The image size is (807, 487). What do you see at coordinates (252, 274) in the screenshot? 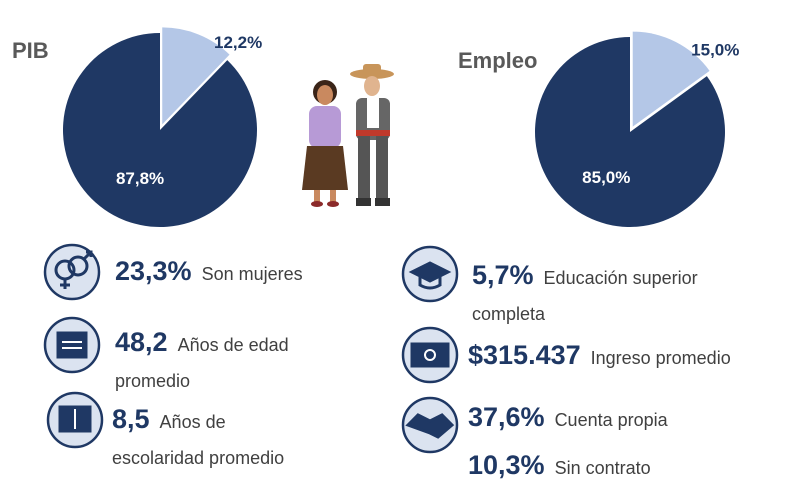
I see `stat-text: Son mujeres` at bounding box center [252, 274].